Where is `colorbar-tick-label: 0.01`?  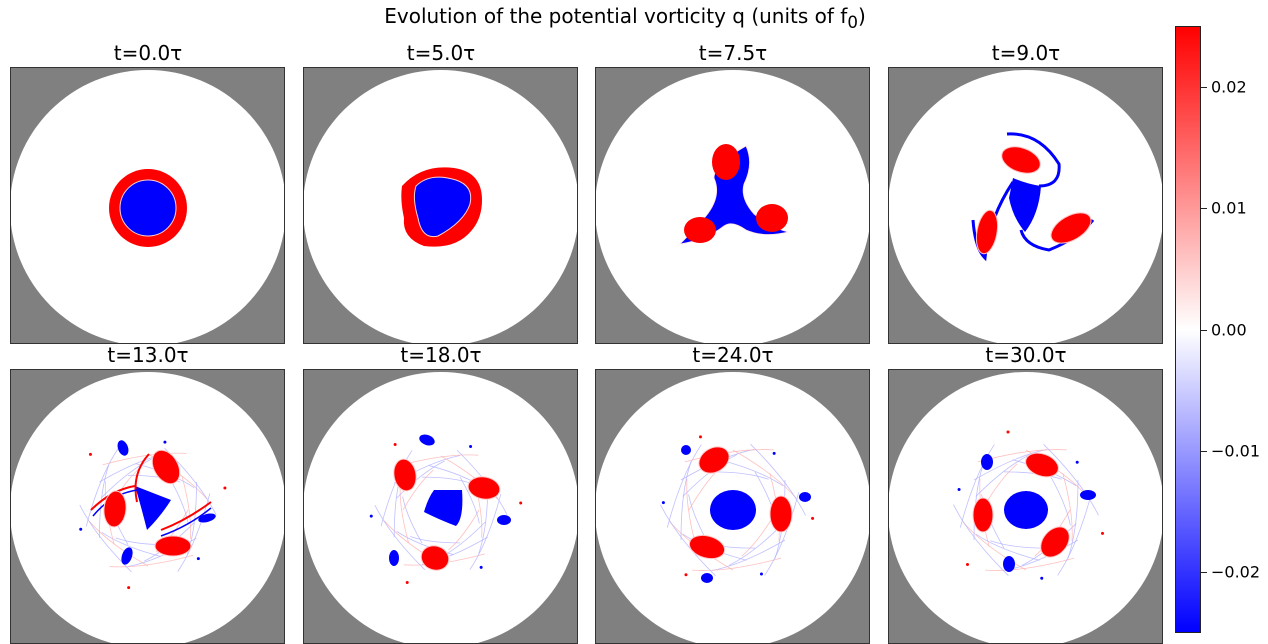 colorbar-tick-label: 0.01 is located at coordinates (1229, 208).